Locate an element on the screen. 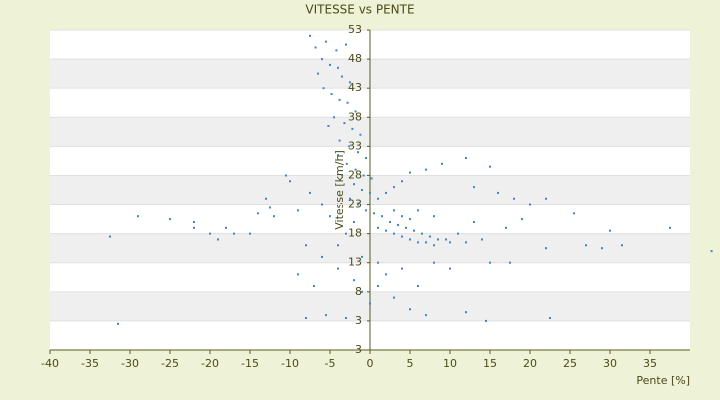 Image resolution: width=720 pixels, height=400 pixels. x-tick-label: 25 is located at coordinates (570, 363).